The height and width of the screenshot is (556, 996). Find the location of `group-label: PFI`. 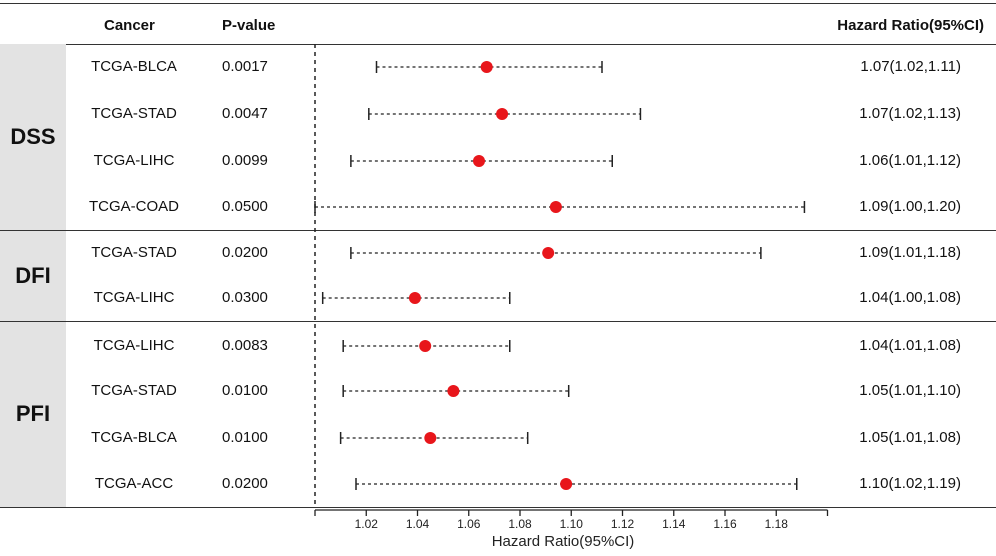

group-label: PFI is located at coordinates (33, 413).